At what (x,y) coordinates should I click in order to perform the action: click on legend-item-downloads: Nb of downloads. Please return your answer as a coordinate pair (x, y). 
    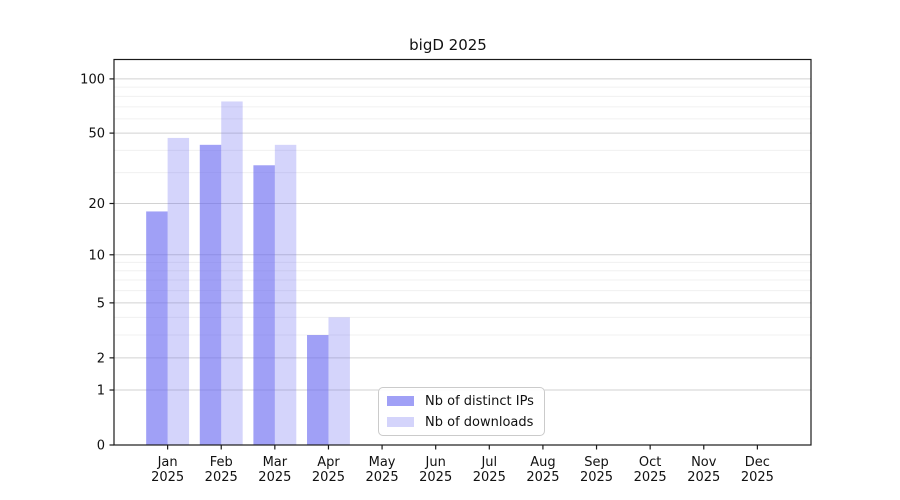
    Looking at the image, I should click on (465, 422).